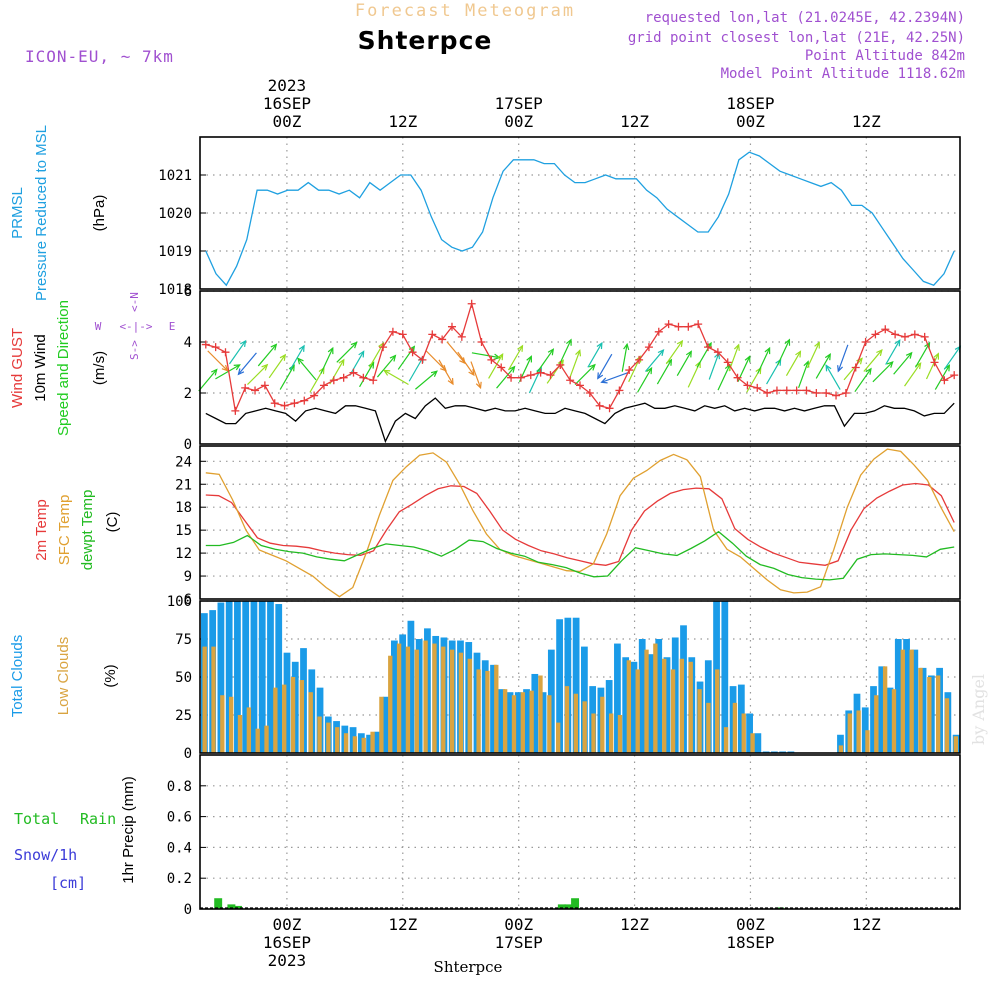  What do you see at coordinates (843, 74) in the screenshot?
I see `model-altitude: Model Point Altitude 1118.62m` at bounding box center [843, 74].